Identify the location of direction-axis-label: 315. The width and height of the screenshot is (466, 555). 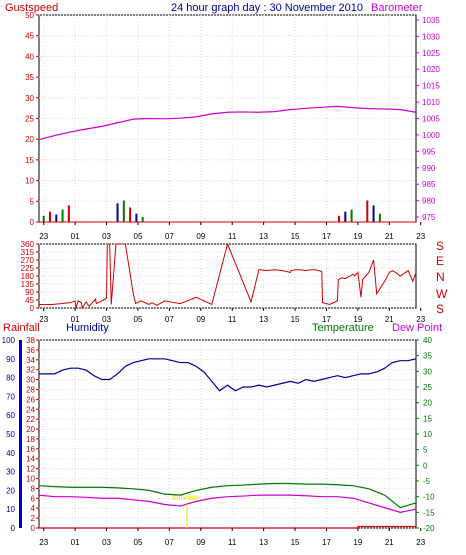
(28, 252).